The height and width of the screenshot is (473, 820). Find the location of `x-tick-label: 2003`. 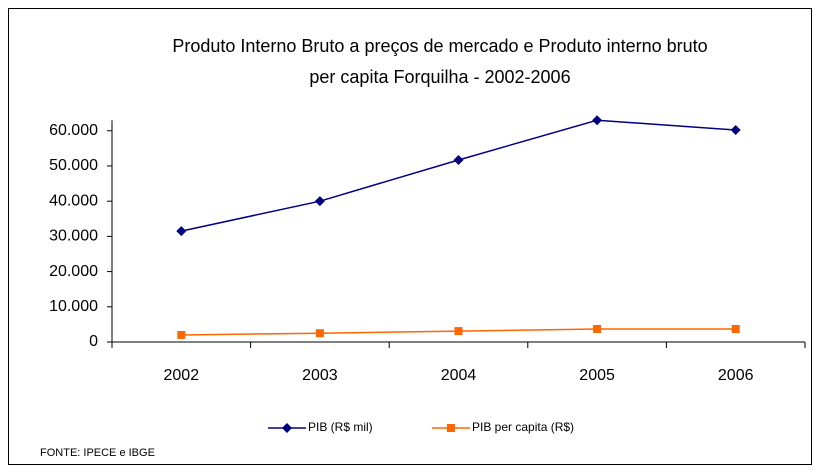

x-tick-label: 2003 is located at coordinates (320, 375).